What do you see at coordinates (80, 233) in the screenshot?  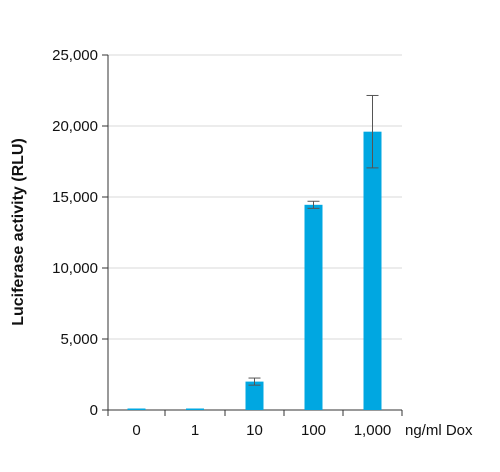 I see `y-axis-ticks: 0 5,000 10,000 15,000 20,000 25,000` at bounding box center [80, 233].